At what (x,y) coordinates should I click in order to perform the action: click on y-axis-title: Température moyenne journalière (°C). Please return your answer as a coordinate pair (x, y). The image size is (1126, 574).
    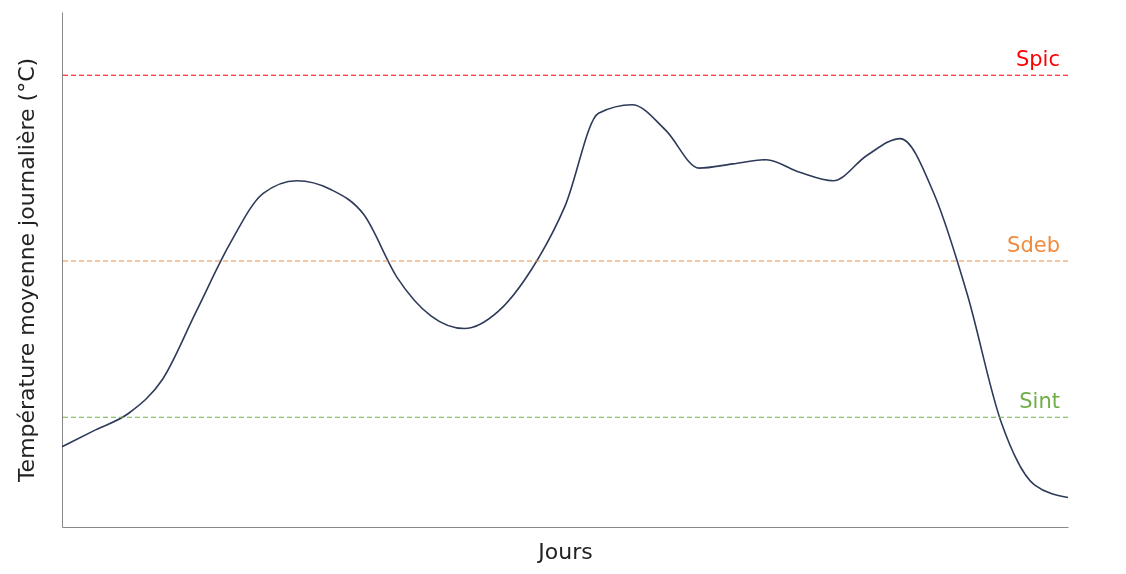
    Looking at the image, I should click on (26, 270).